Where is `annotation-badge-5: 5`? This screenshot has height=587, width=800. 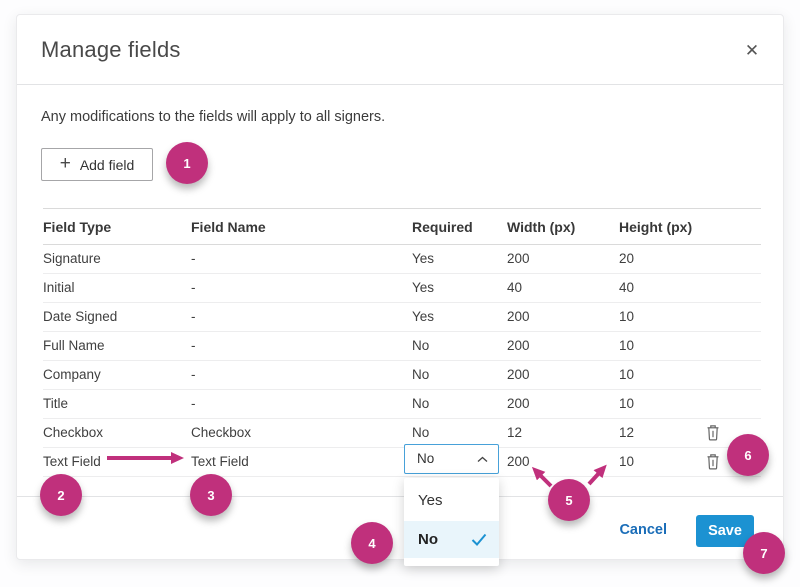
annotation-badge-5: 5 is located at coordinates (569, 500).